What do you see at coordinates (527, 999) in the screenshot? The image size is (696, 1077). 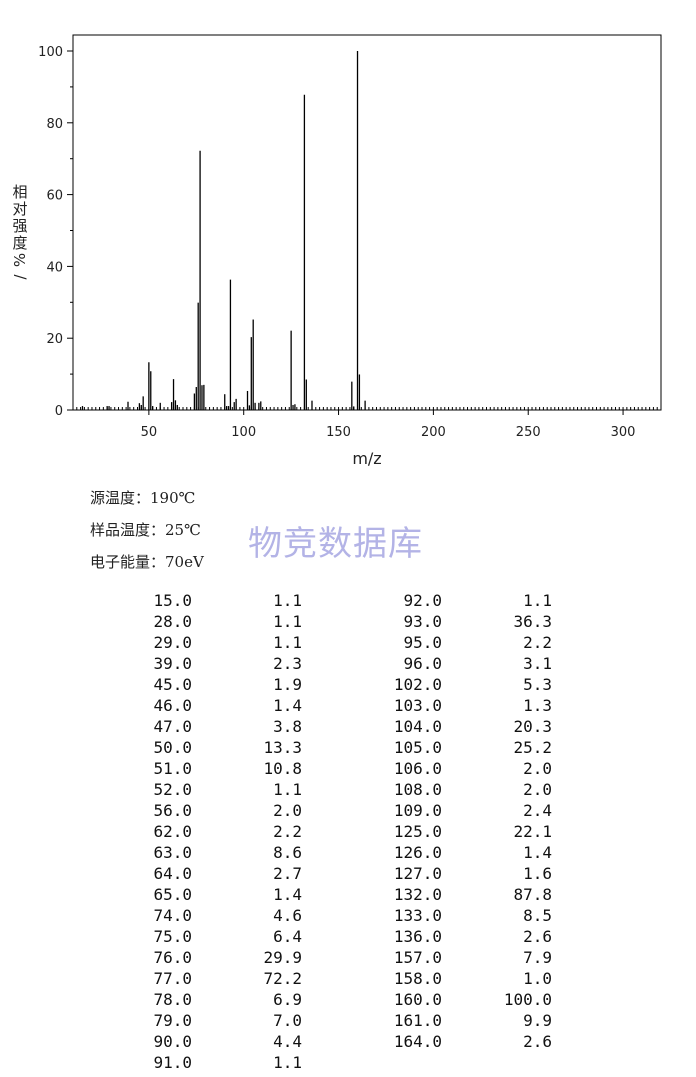 I see `peak-abundance: 100.0` at bounding box center [527, 999].